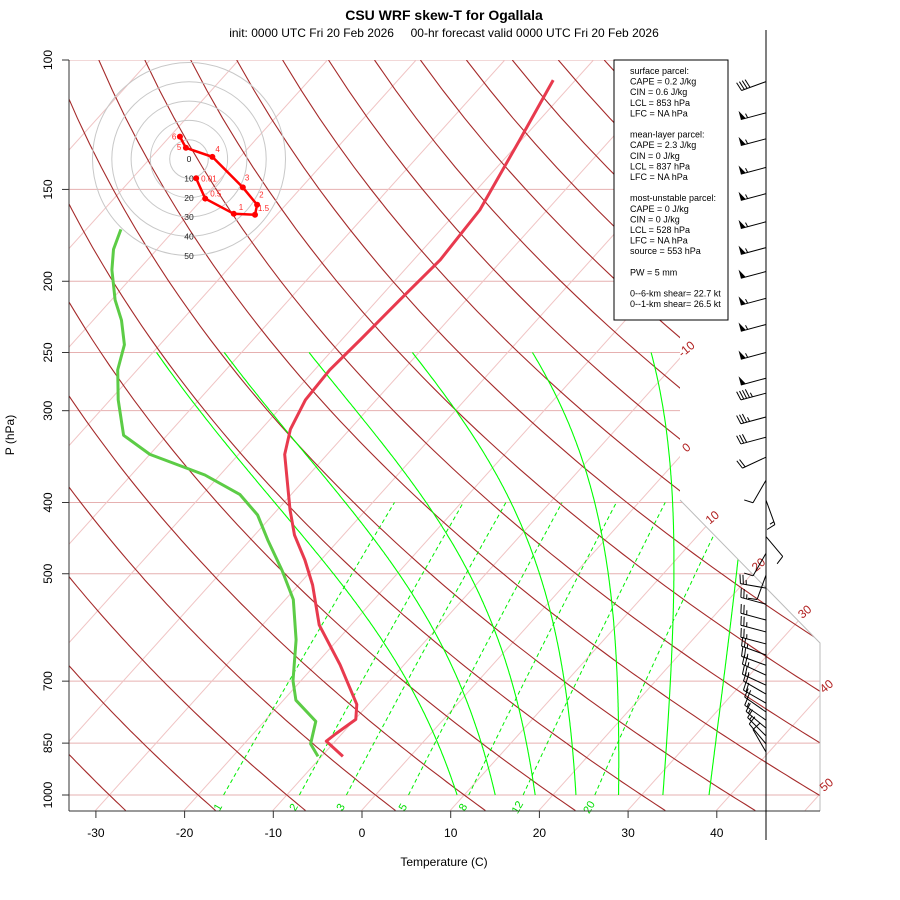 The image size is (900, 900). Describe the element at coordinates (341, 807) in the screenshot. I see `mixing-ratio-label: 3` at that location.